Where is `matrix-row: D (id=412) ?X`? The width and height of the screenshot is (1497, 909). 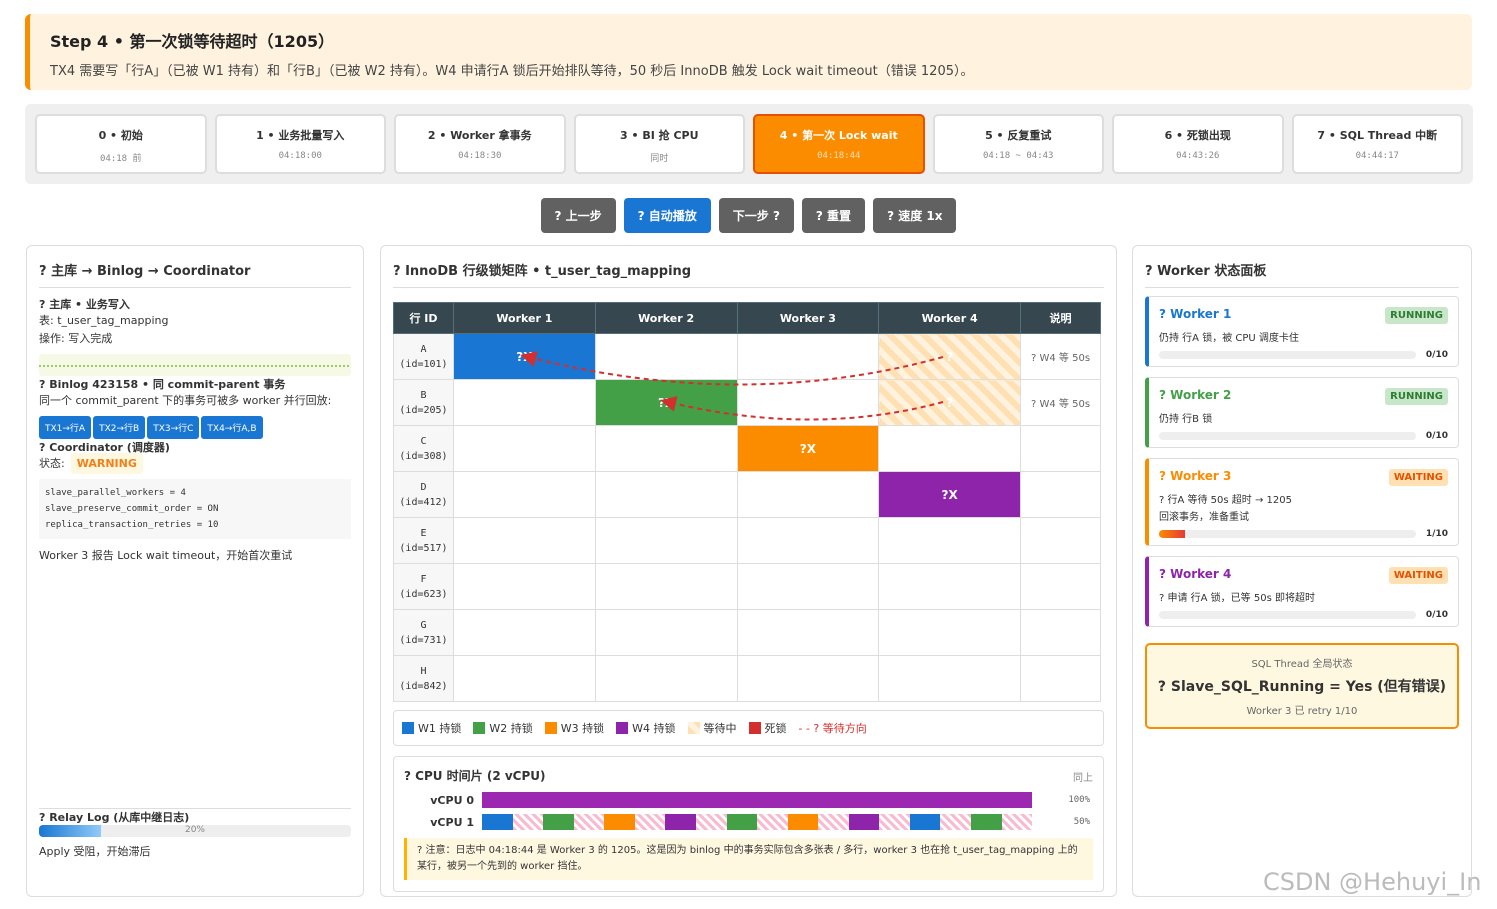
matrix-row: D (id=412) ?X is located at coordinates (747, 494).